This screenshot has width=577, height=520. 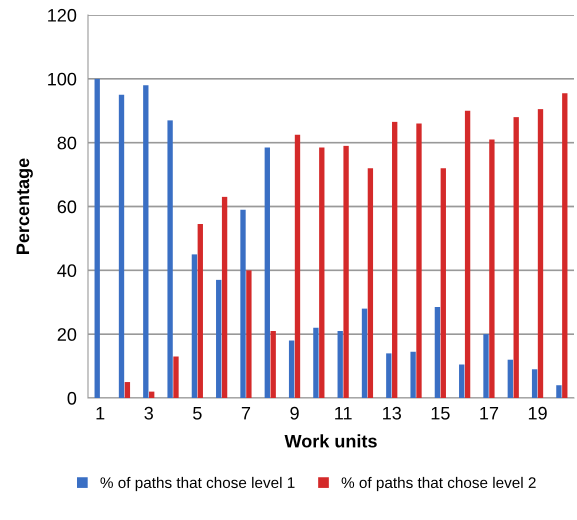 What do you see at coordinates (148, 413) in the screenshot?
I see `x-tick-label: 3` at bounding box center [148, 413].